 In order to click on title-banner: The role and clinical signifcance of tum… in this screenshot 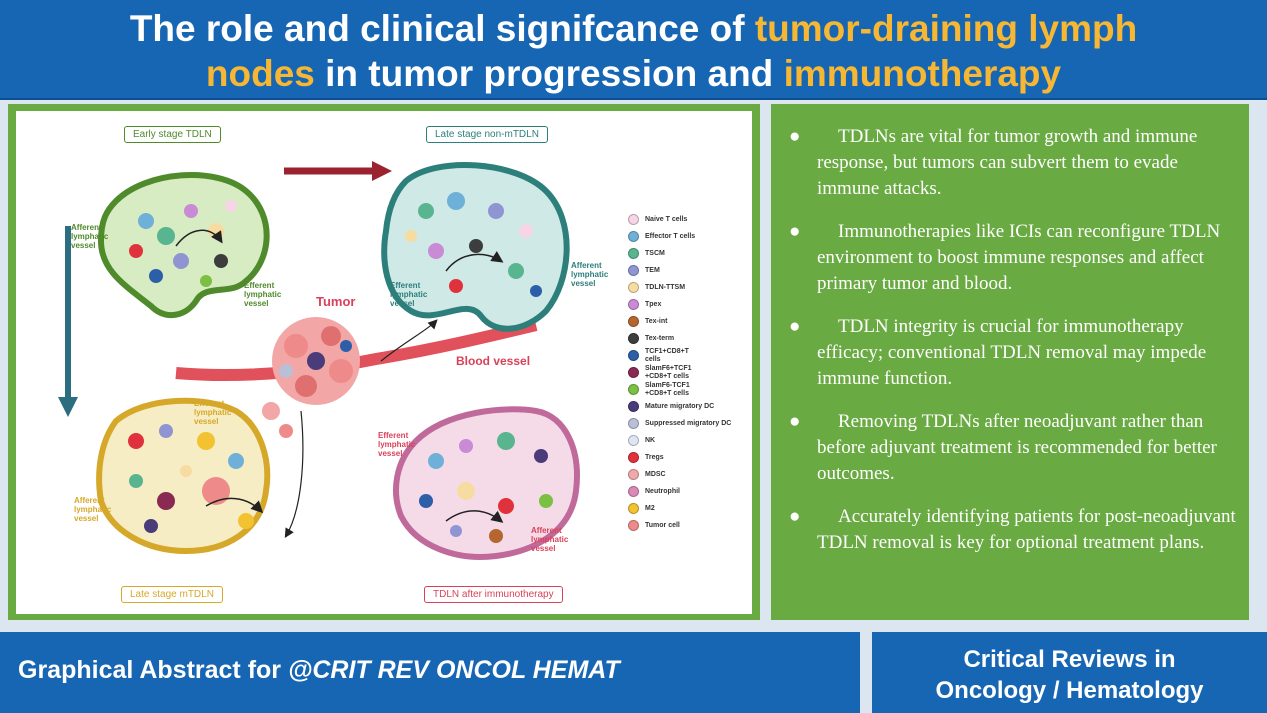, I will do `click(633, 50)`.